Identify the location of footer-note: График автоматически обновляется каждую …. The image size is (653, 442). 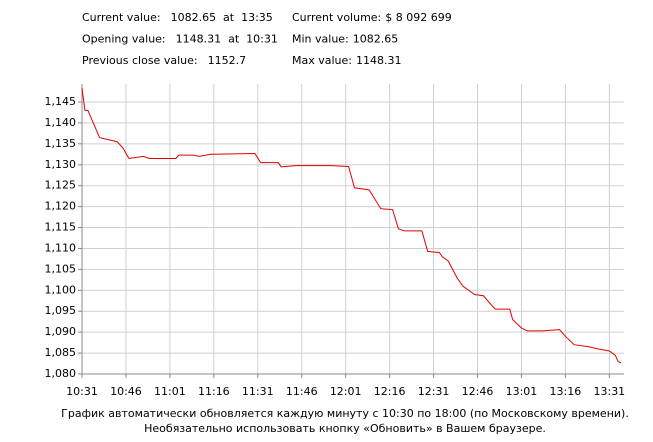
(345, 413).